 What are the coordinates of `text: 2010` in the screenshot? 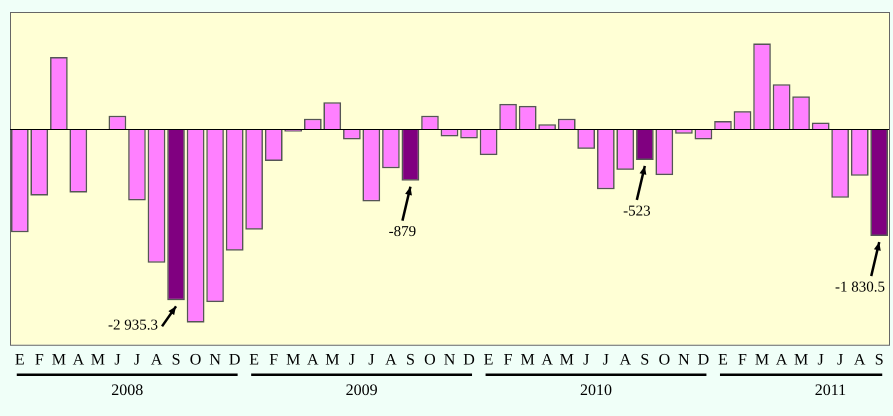 It's located at (596, 391).